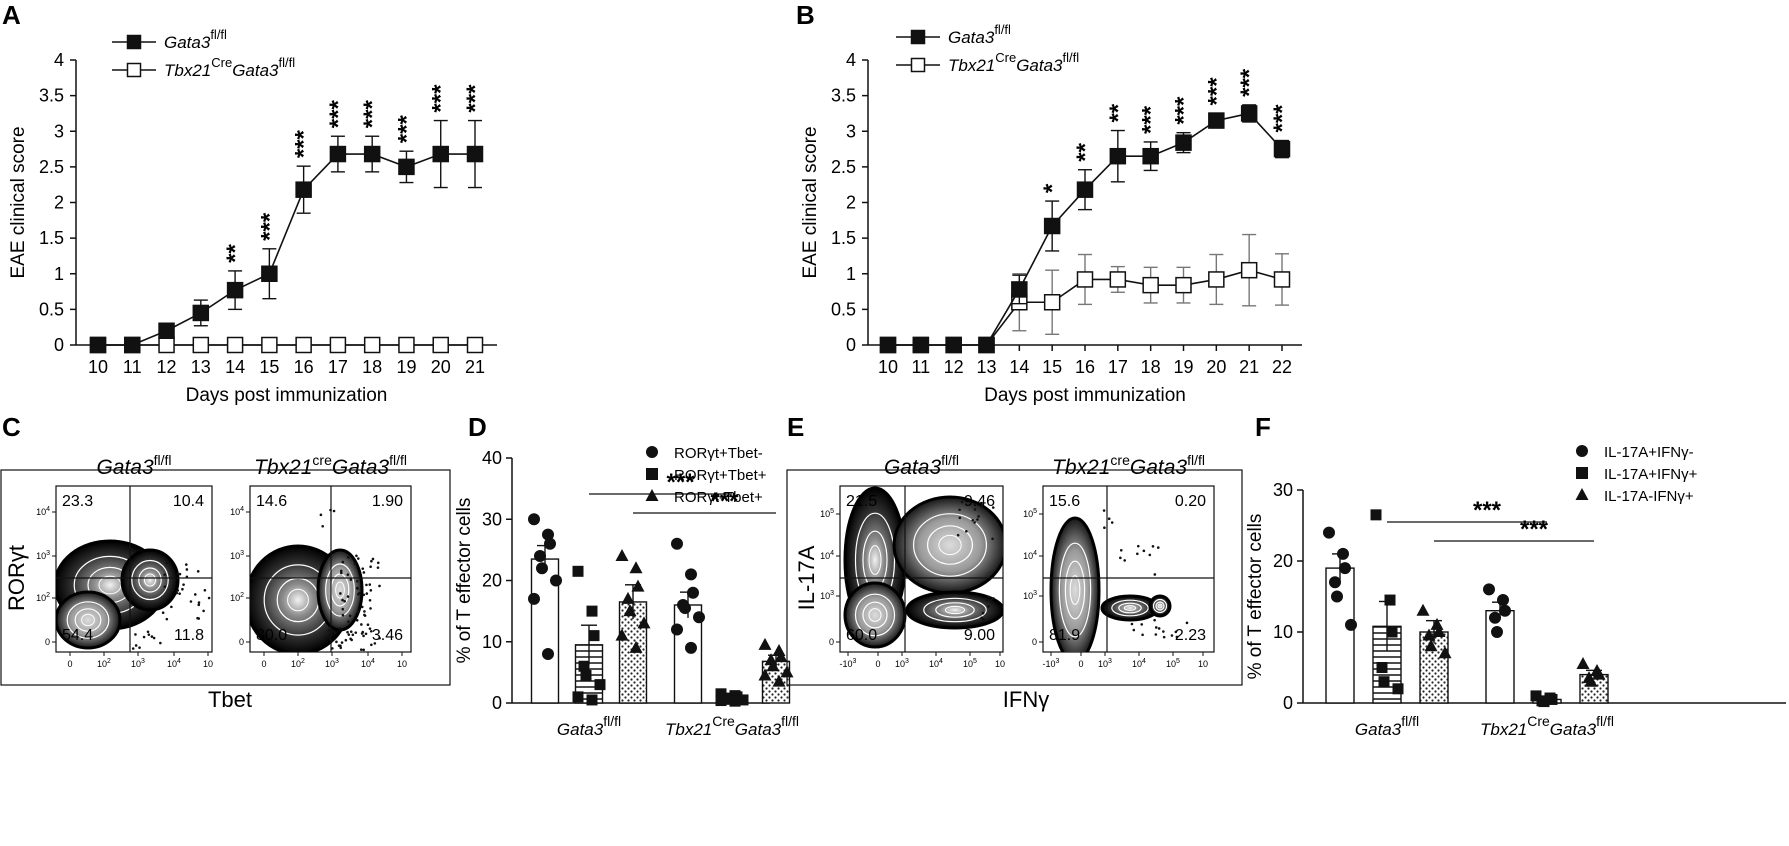 Image resolution: width=1789 pixels, height=846 pixels. I want to click on flow-x-tick-label: 0, so click(877, 664).